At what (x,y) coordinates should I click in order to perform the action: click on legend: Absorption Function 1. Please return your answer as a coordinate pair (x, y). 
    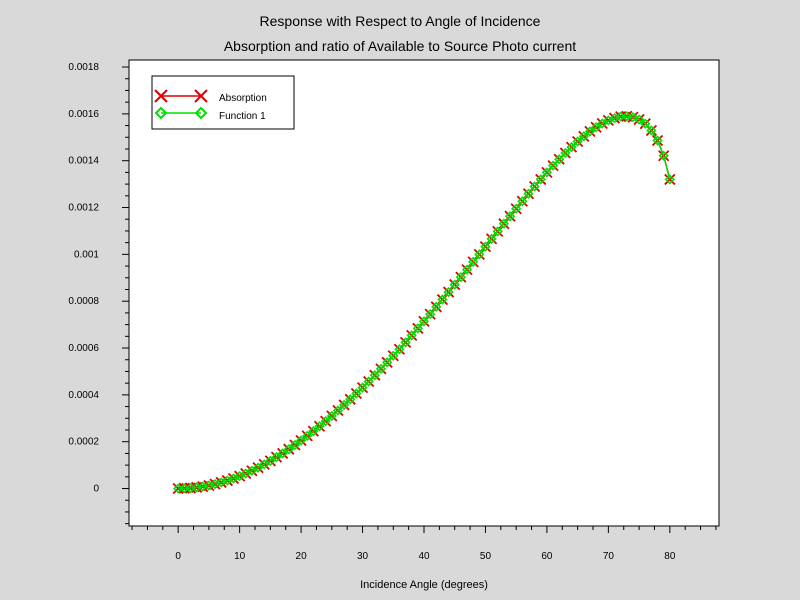
    Looking at the image, I should click on (223, 102).